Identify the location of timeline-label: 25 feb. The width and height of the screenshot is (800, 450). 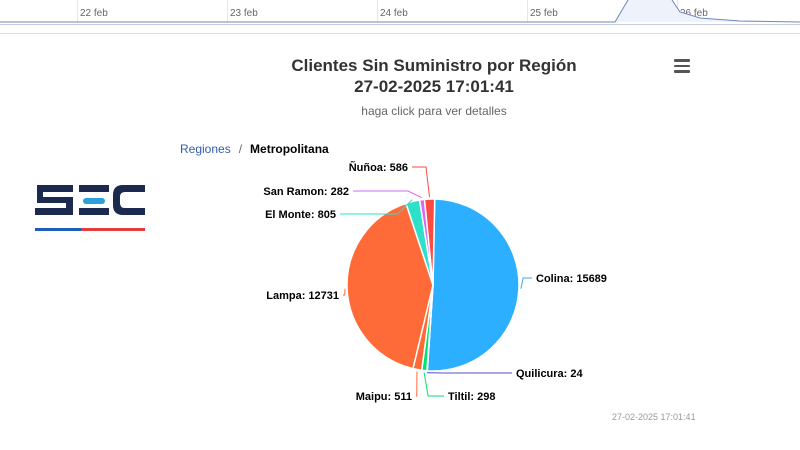
(544, 13).